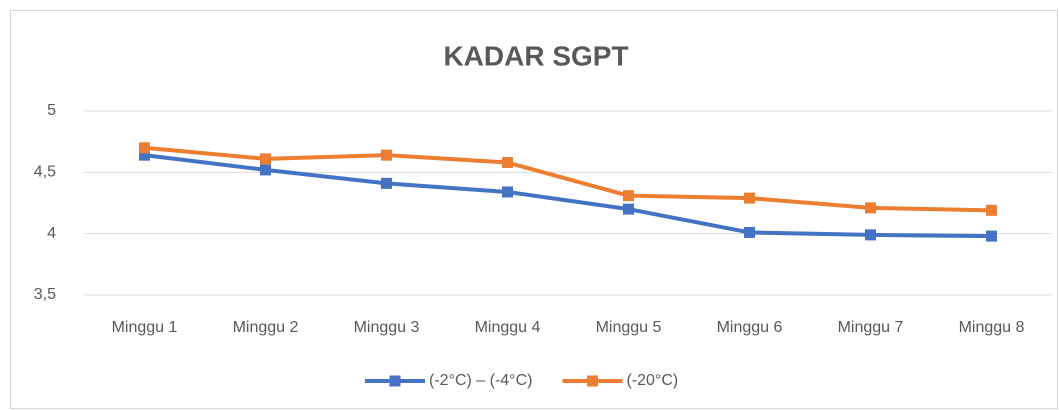 The height and width of the screenshot is (410, 1059). What do you see at coordinates (45, 172) in the screenshot?
I see `y-tick-label: 4,5` at bounding box center [45, 172].